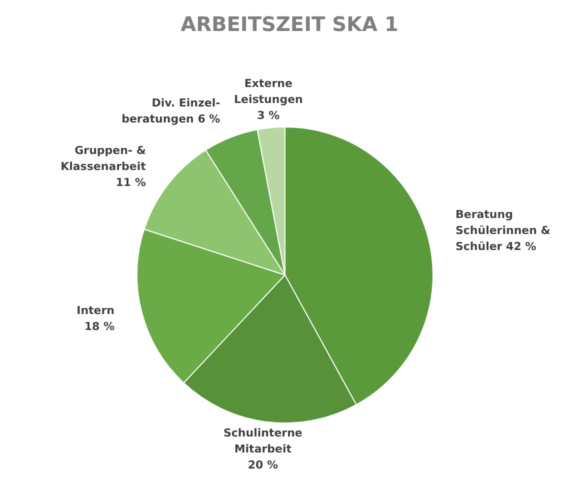 The height and width of the screenshot is (495, 579). I want to click on slice-label: Gruppen- & Klassenarbeit, so click(103, 159).